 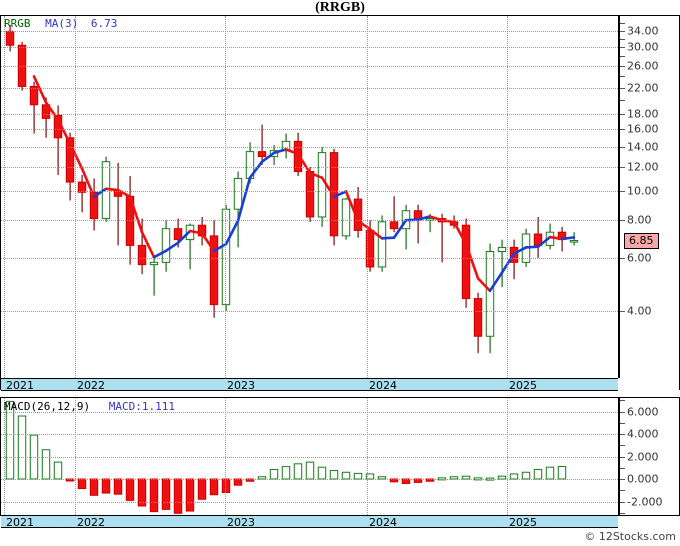 What do you see at coordinates (639, 258) in the screenshot?
I see `price-axis-tick-label: 6.00` at bounding box center [639, 258].